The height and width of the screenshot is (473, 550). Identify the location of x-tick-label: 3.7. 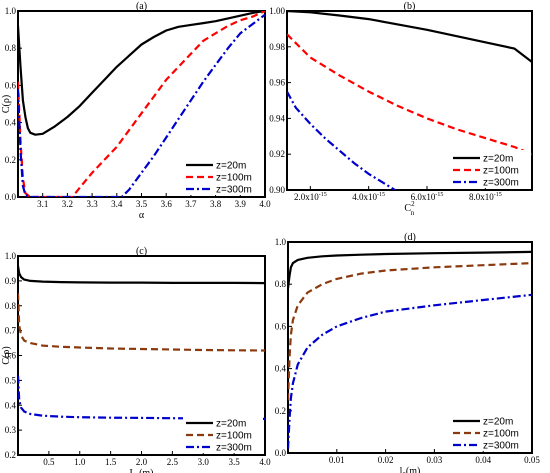
(191, 204).